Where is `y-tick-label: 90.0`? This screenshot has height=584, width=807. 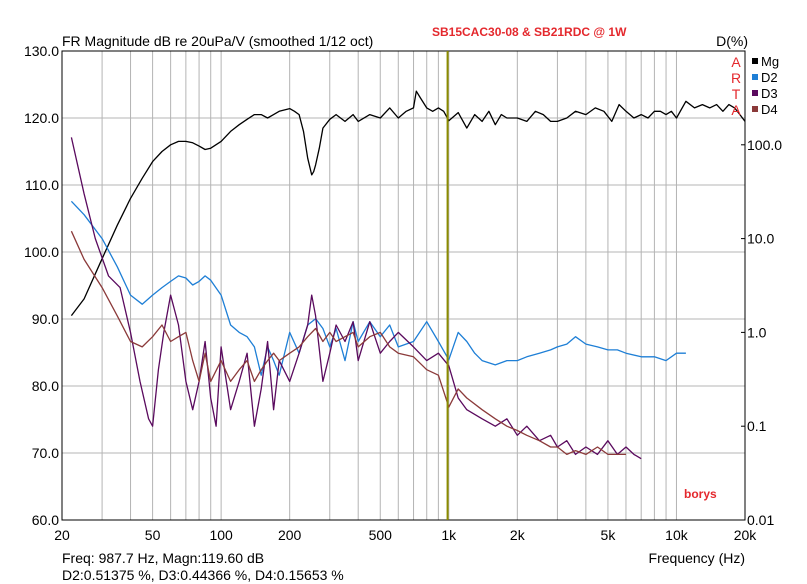 y-tick-label: 90.0 is located at coordinates (45, 319).